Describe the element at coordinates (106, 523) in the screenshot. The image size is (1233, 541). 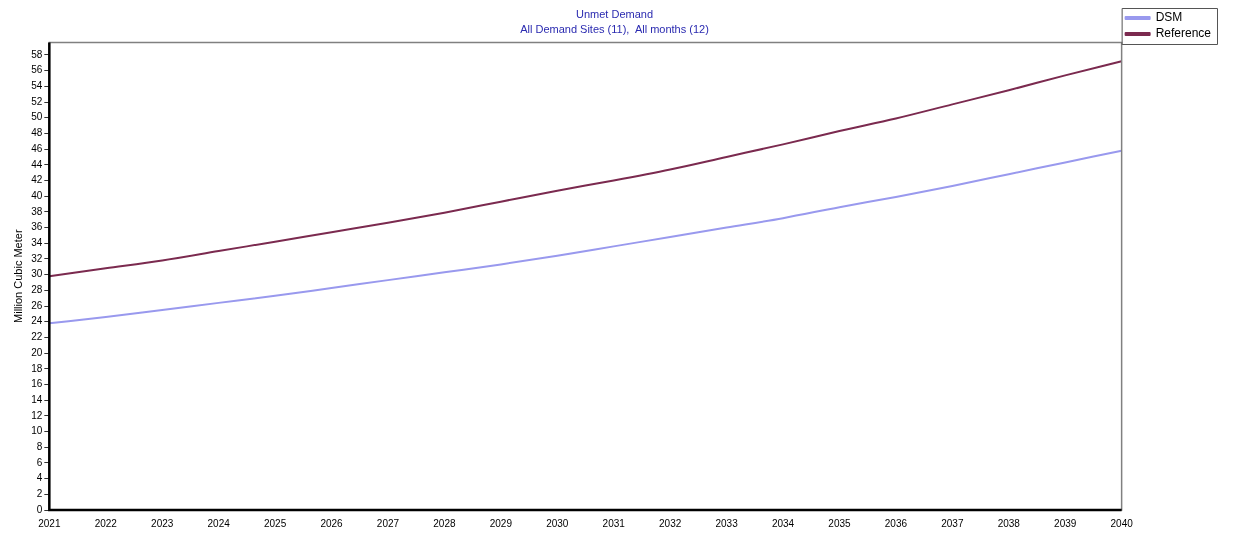
I see `x-tick-label: 2022` at that location.